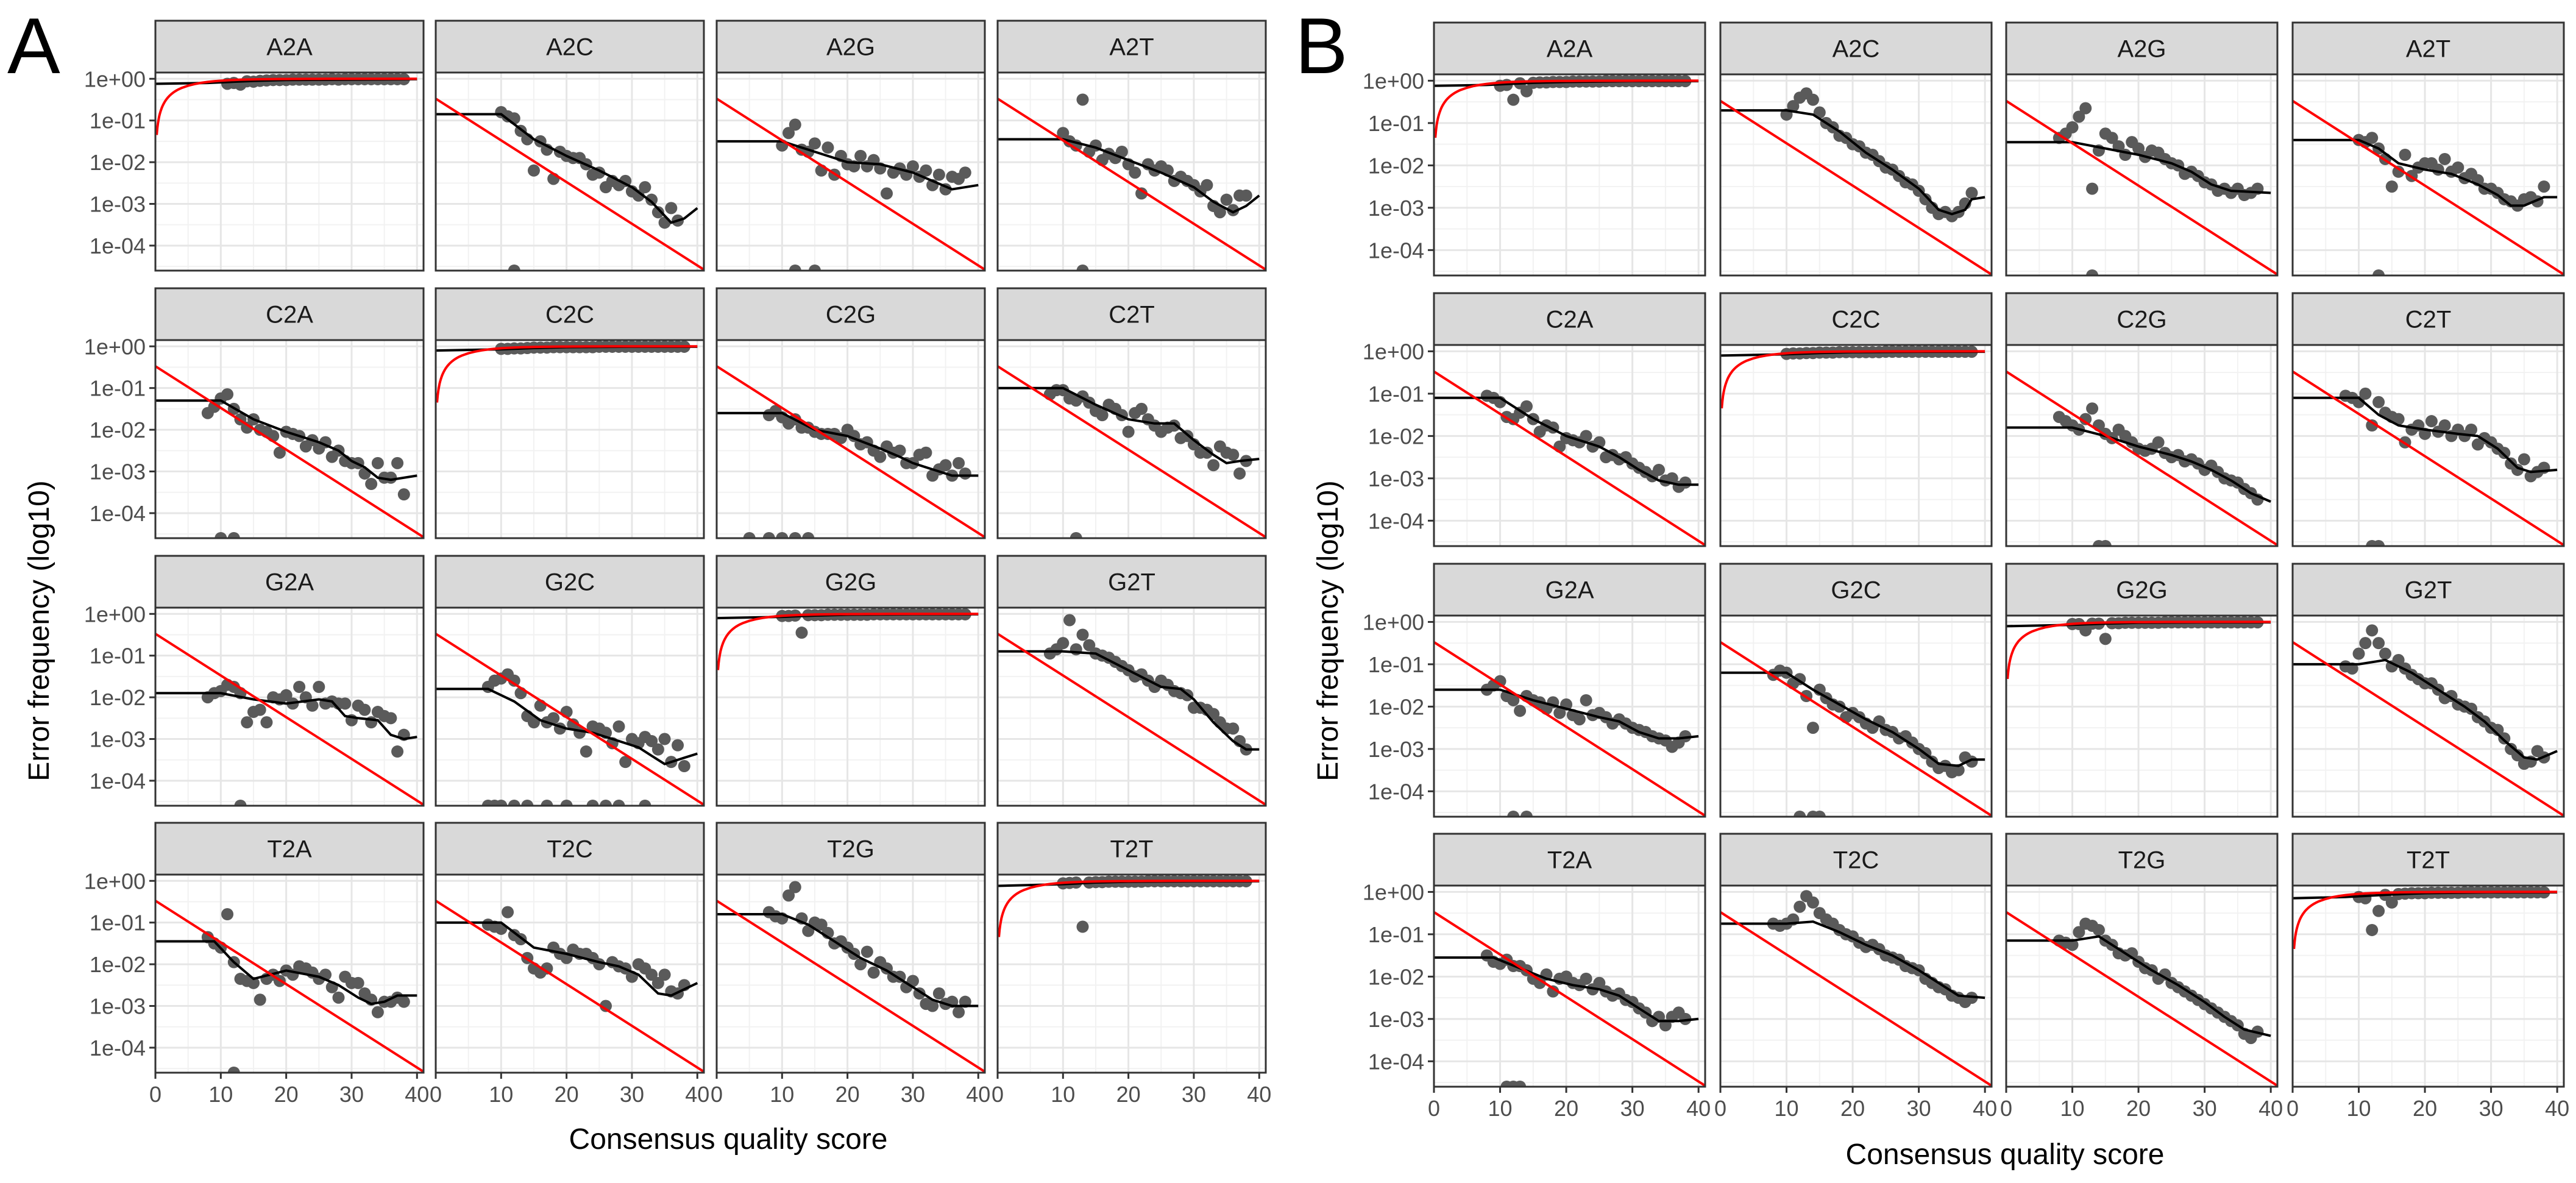 Image resolution: width=2576 pixels, height=1183 pixels. Describe the element at coordinates (782, 1094) in the screenshot. I see `x-tick-label: 10` at that location.